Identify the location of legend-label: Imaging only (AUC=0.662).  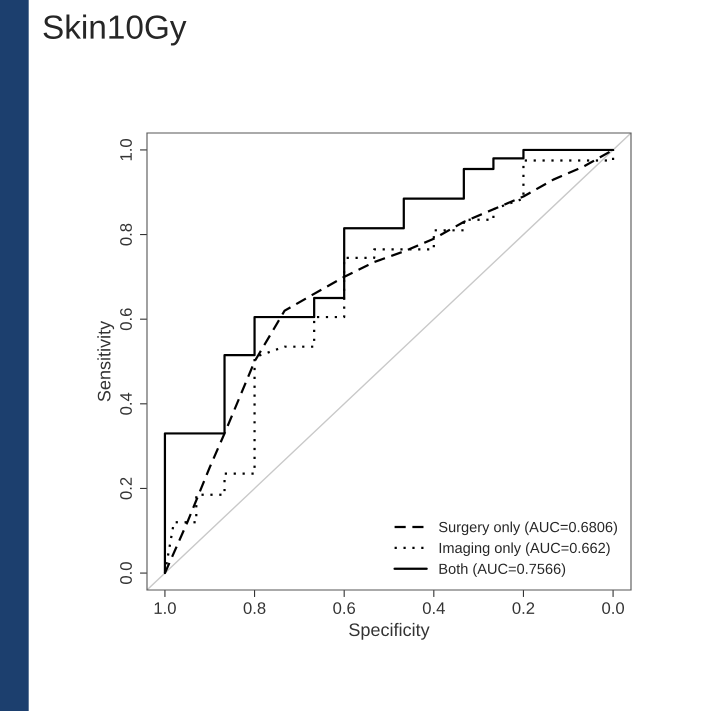
(525, 549).